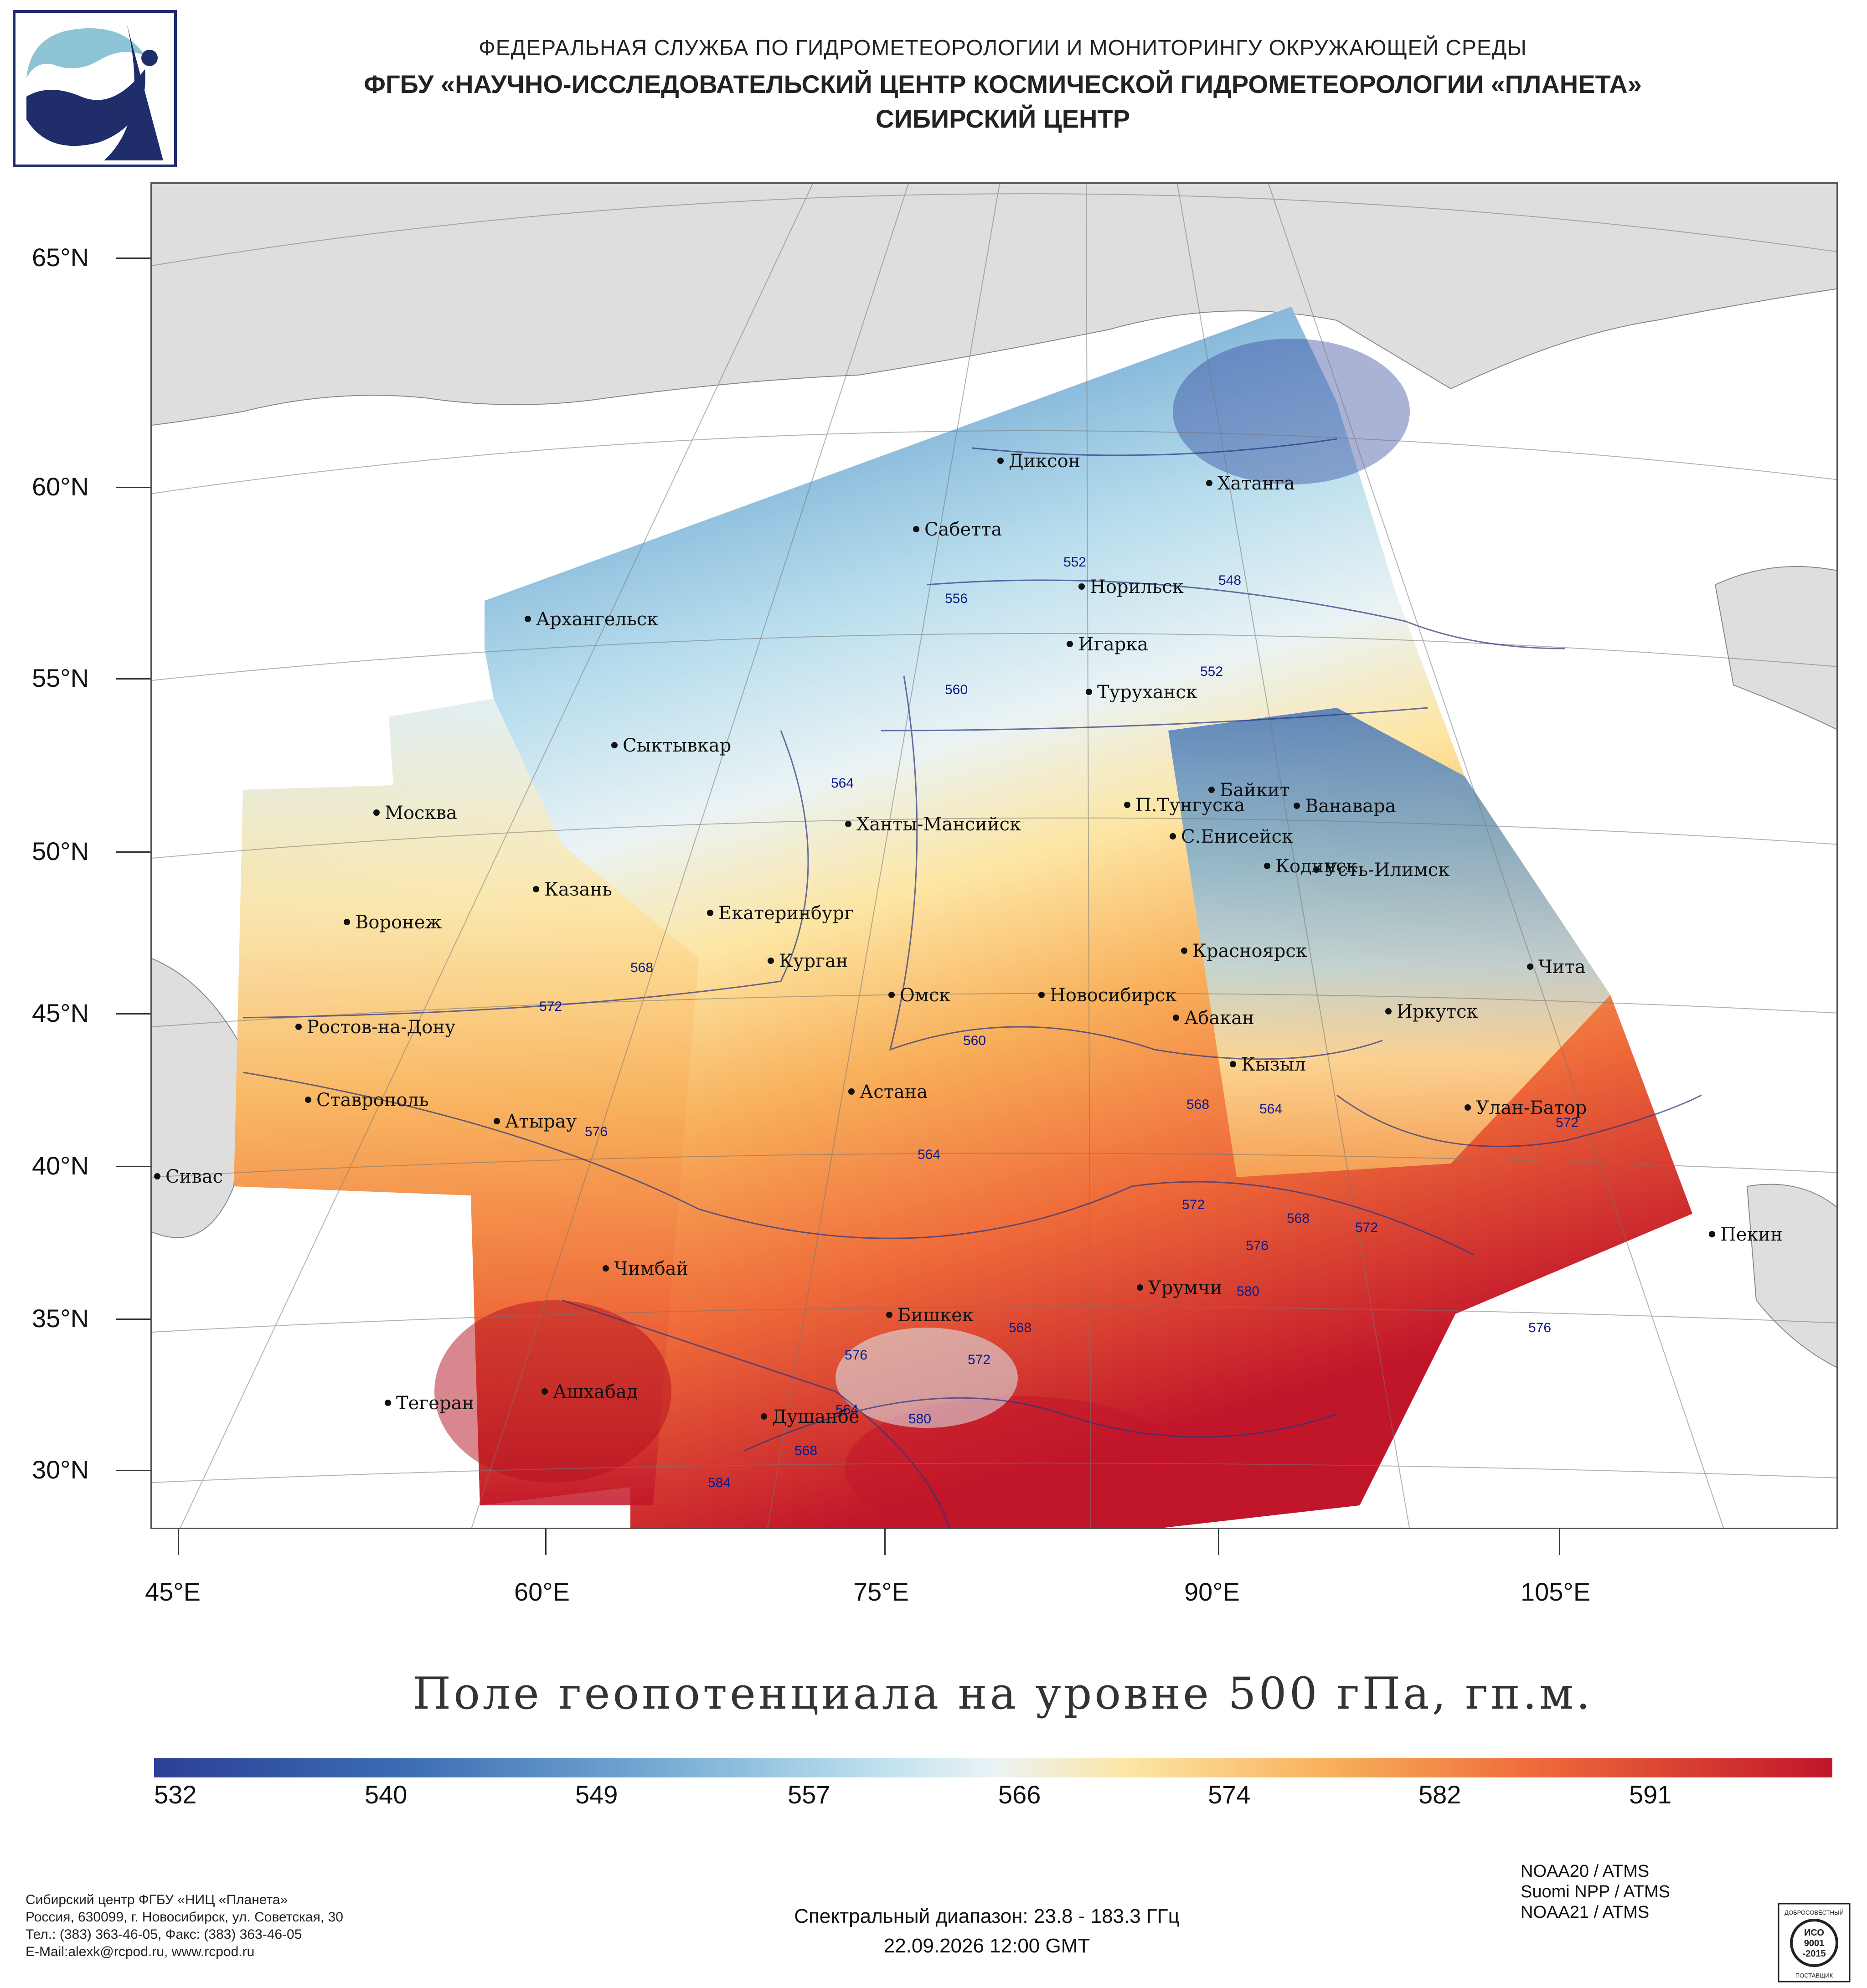  I want to click on lon-label: 90°E, so click(1212, 1592).